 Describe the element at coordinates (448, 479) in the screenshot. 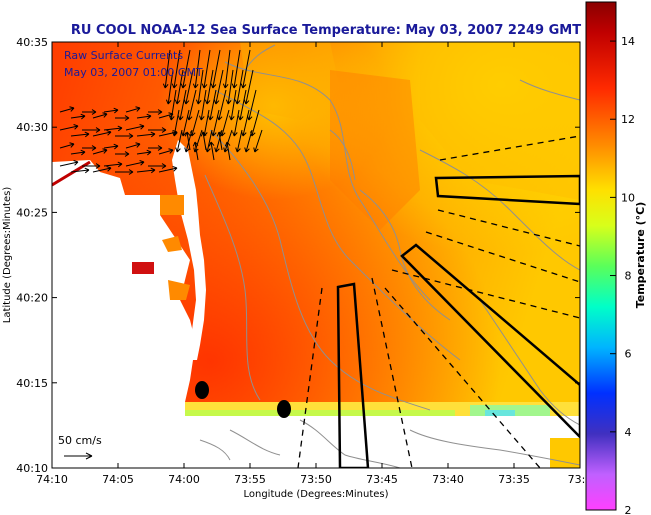

I see `x-tick-label: 73:40` at that location.